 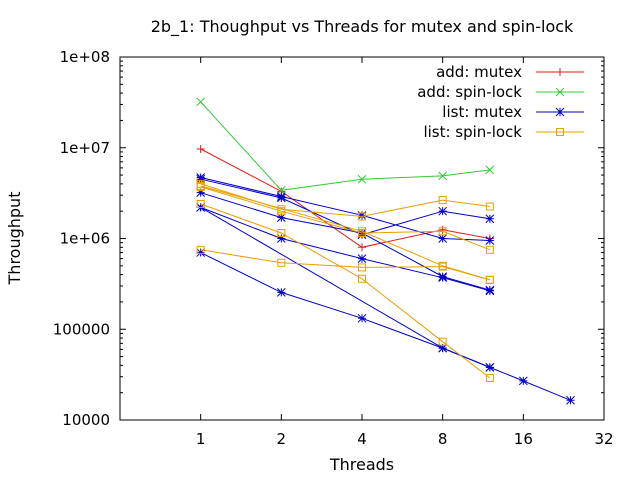 What do you see at coordinates (443, 439) in the screenshot?
I see `x-tick-label: 8` at bounding box center [443, 439].